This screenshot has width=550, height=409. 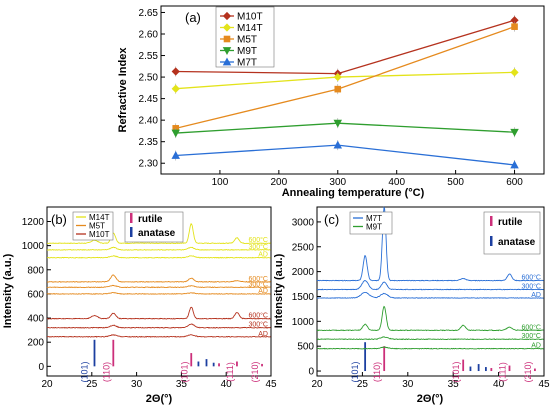 What do you see at coordinates (303, 222) in the screenshot?
I see `panel-c-ytick-label: 3000` at bounding box center [303, 222].